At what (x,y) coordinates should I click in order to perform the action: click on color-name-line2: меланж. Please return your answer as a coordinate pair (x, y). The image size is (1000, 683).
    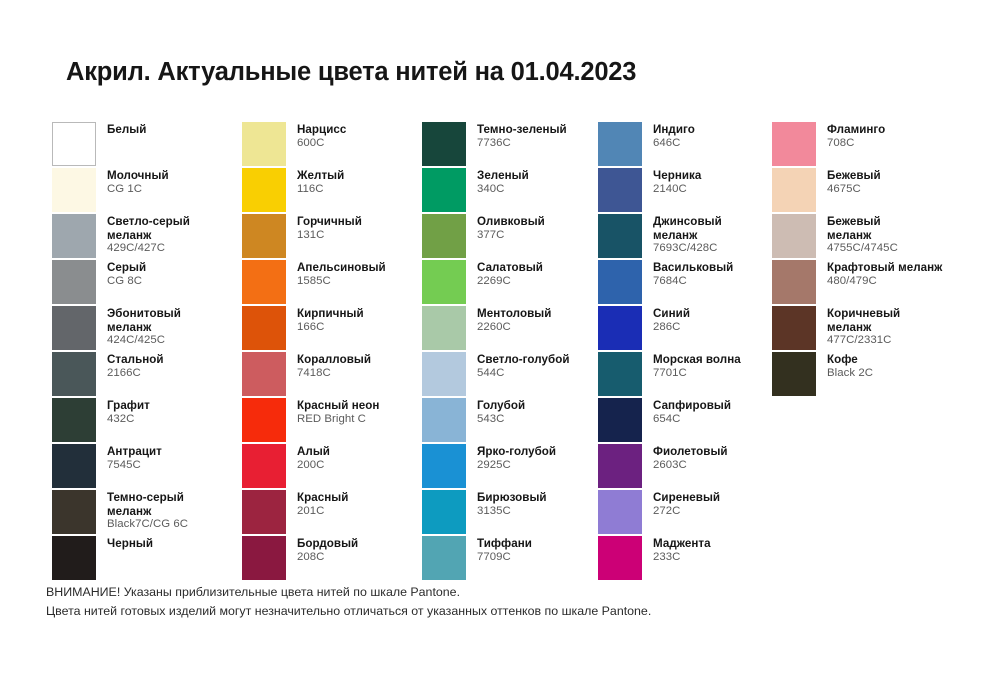
    Looking at the image, I should click on (129, 235).